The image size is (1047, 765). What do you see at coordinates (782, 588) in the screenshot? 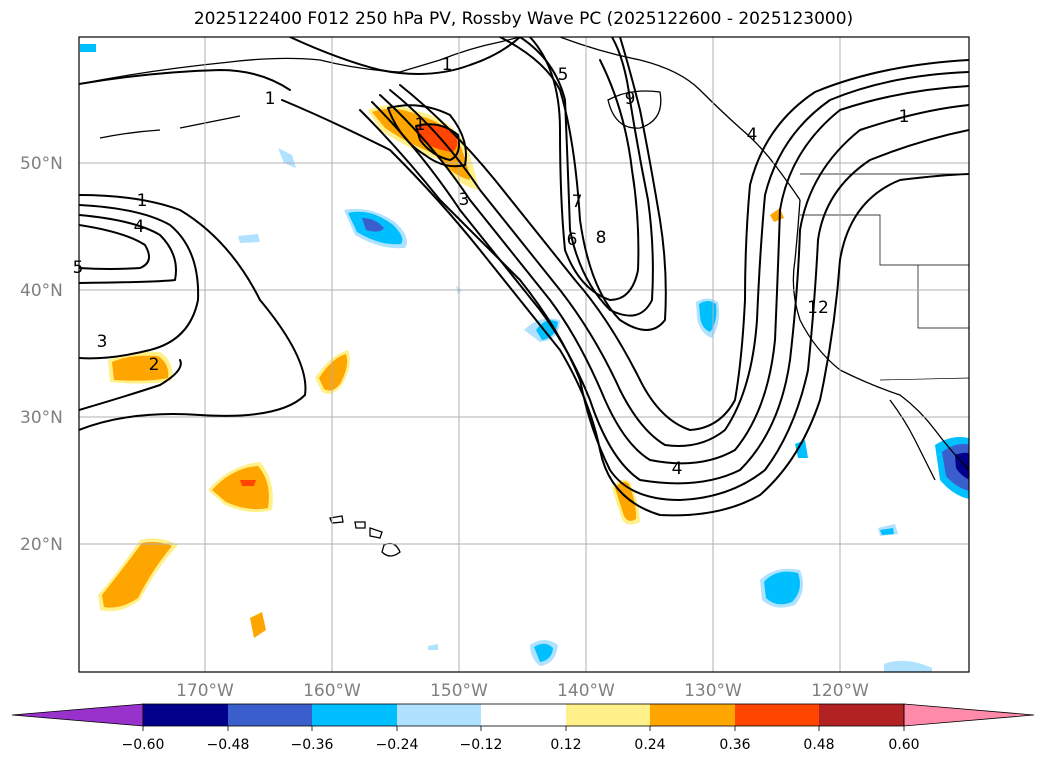
I see `negative-anomaly-123w-core` at bounding box center [782, 588].